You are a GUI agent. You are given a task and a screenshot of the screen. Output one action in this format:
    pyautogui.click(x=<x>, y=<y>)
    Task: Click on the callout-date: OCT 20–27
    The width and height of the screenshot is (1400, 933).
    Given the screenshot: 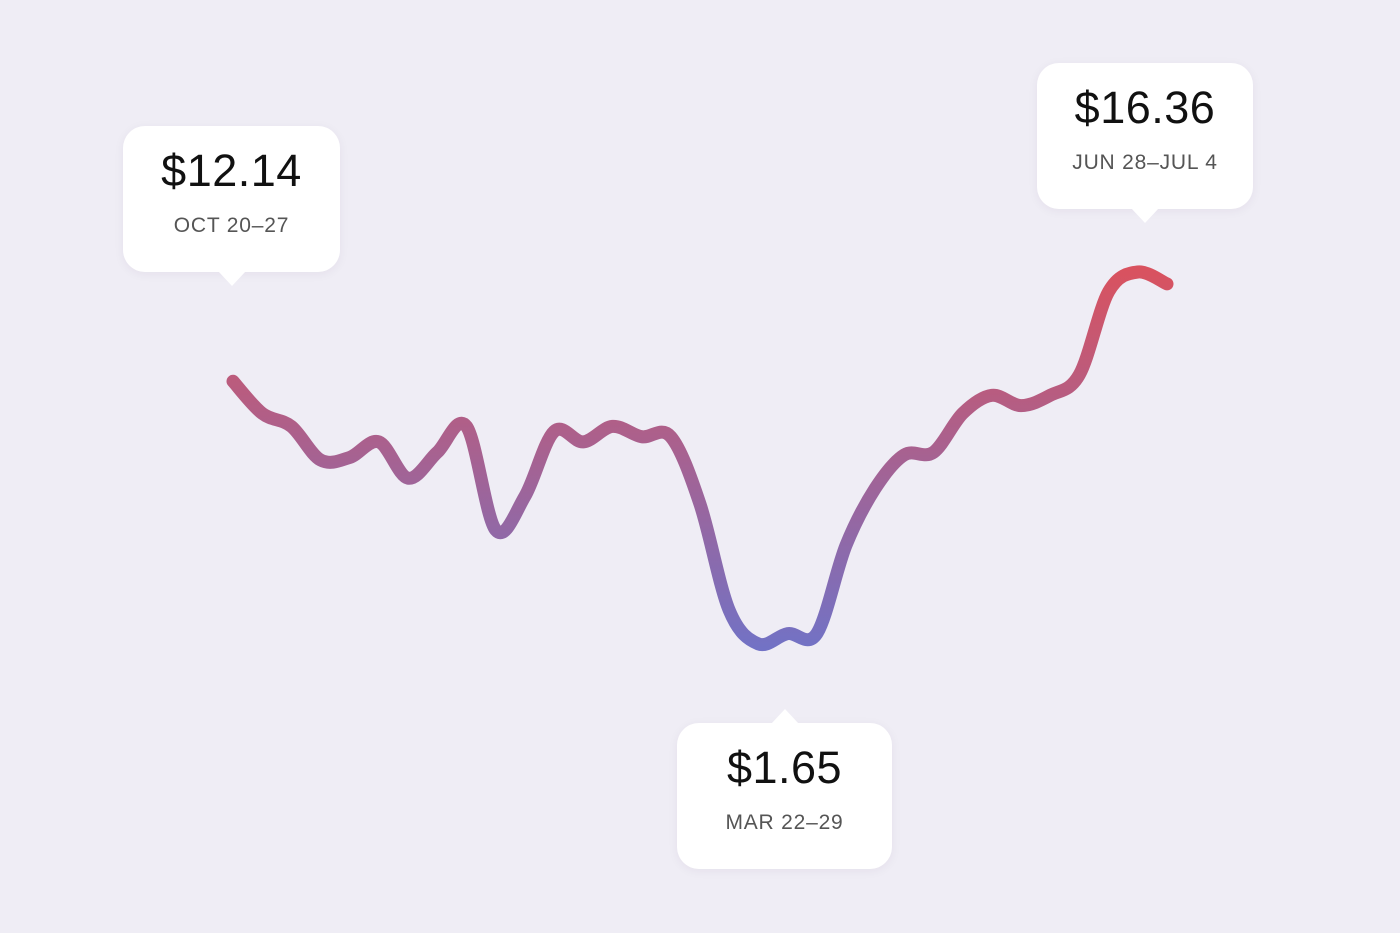 What is the action you would take?
    pyautogui.click(x=231, y=225)
    